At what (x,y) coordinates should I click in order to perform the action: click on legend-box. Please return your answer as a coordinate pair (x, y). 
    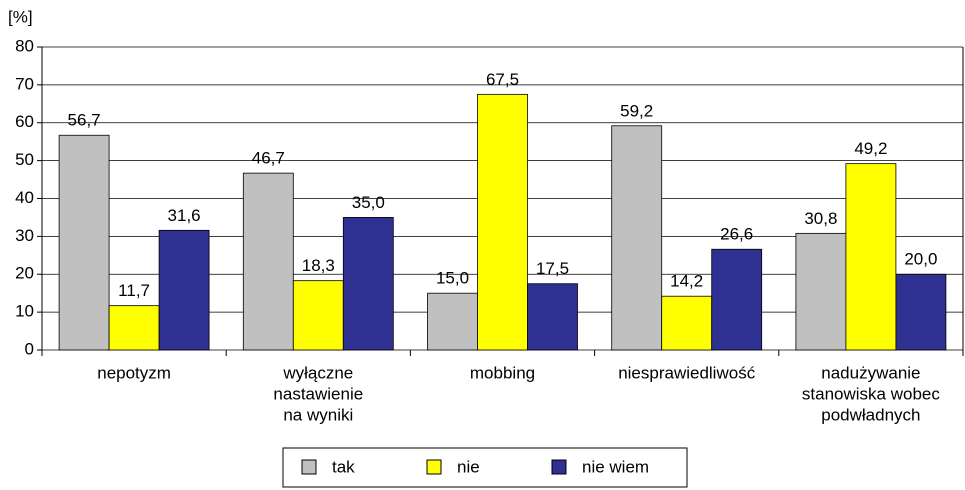
    Looking at the image, I should click on (485, 467).